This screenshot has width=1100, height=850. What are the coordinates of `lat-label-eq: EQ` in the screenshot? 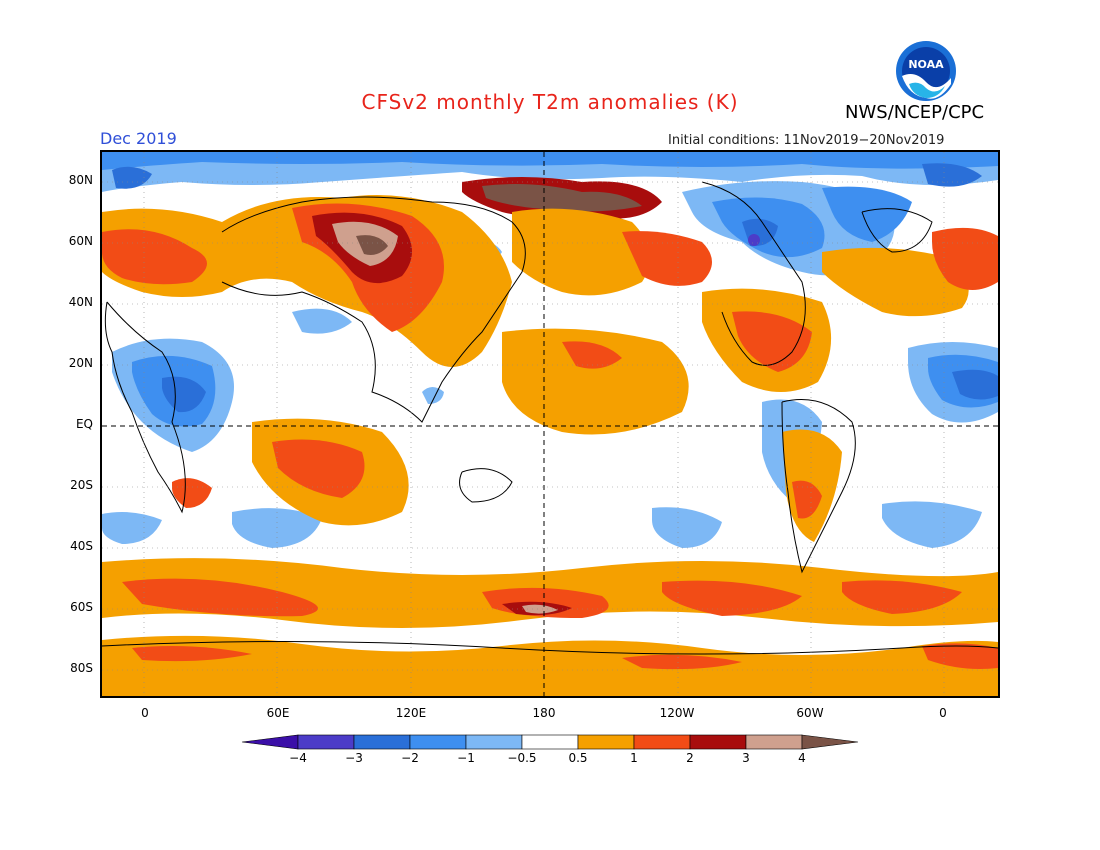 It's located at (84, 424).